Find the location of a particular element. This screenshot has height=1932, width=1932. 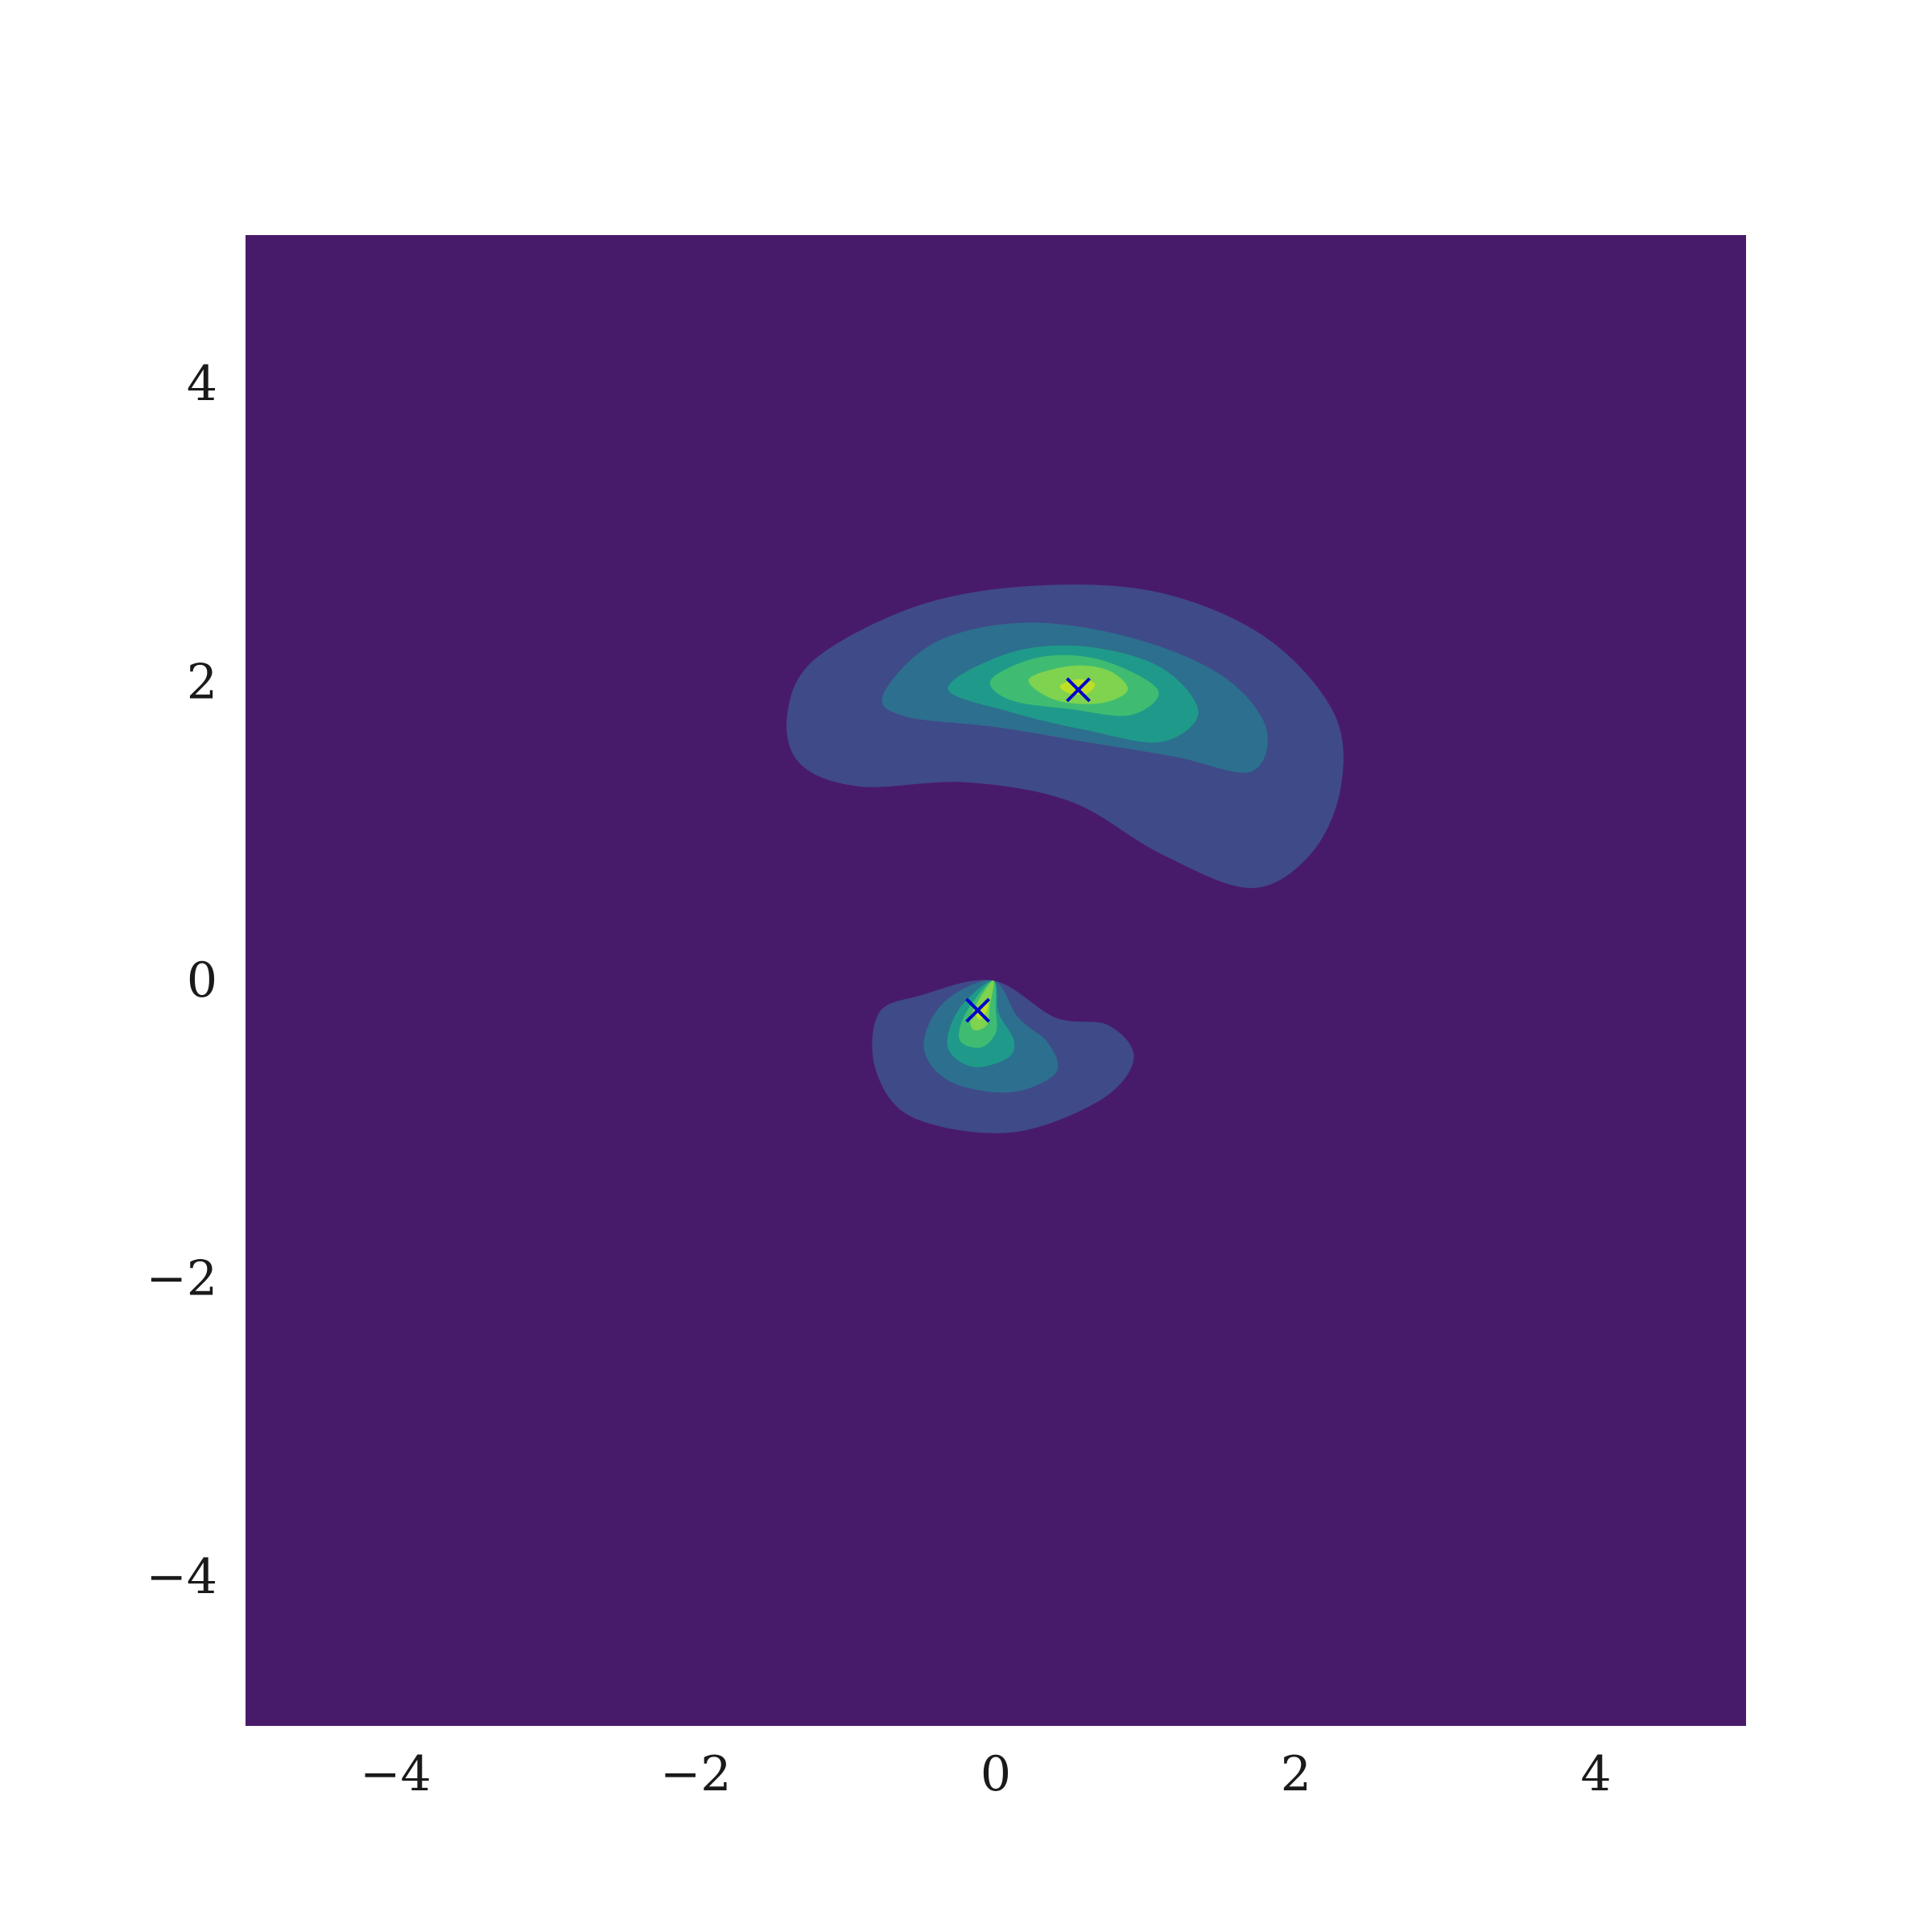

y-axis-tick-labels: −4 −2 0 2 4 is located at coordinates (182, 980).